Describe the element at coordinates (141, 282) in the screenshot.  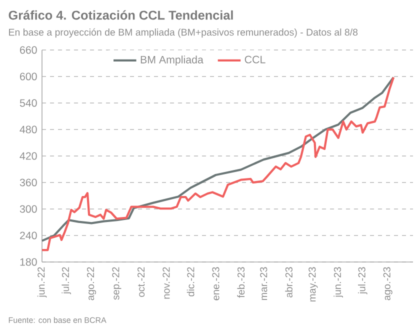
I see `x-tick-label: oct.-22` at that location.